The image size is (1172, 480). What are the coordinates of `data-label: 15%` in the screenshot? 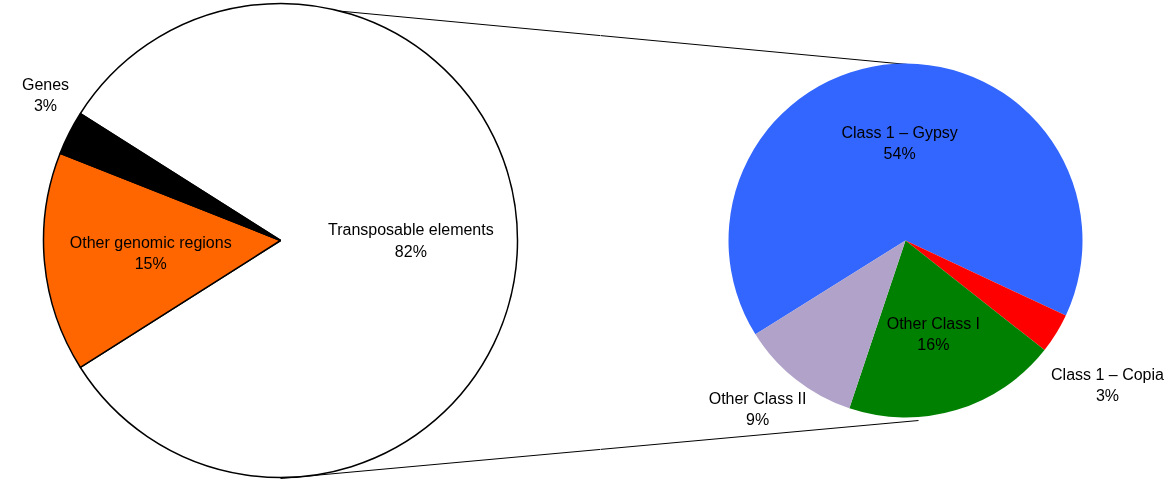 It's located at (150, 263).